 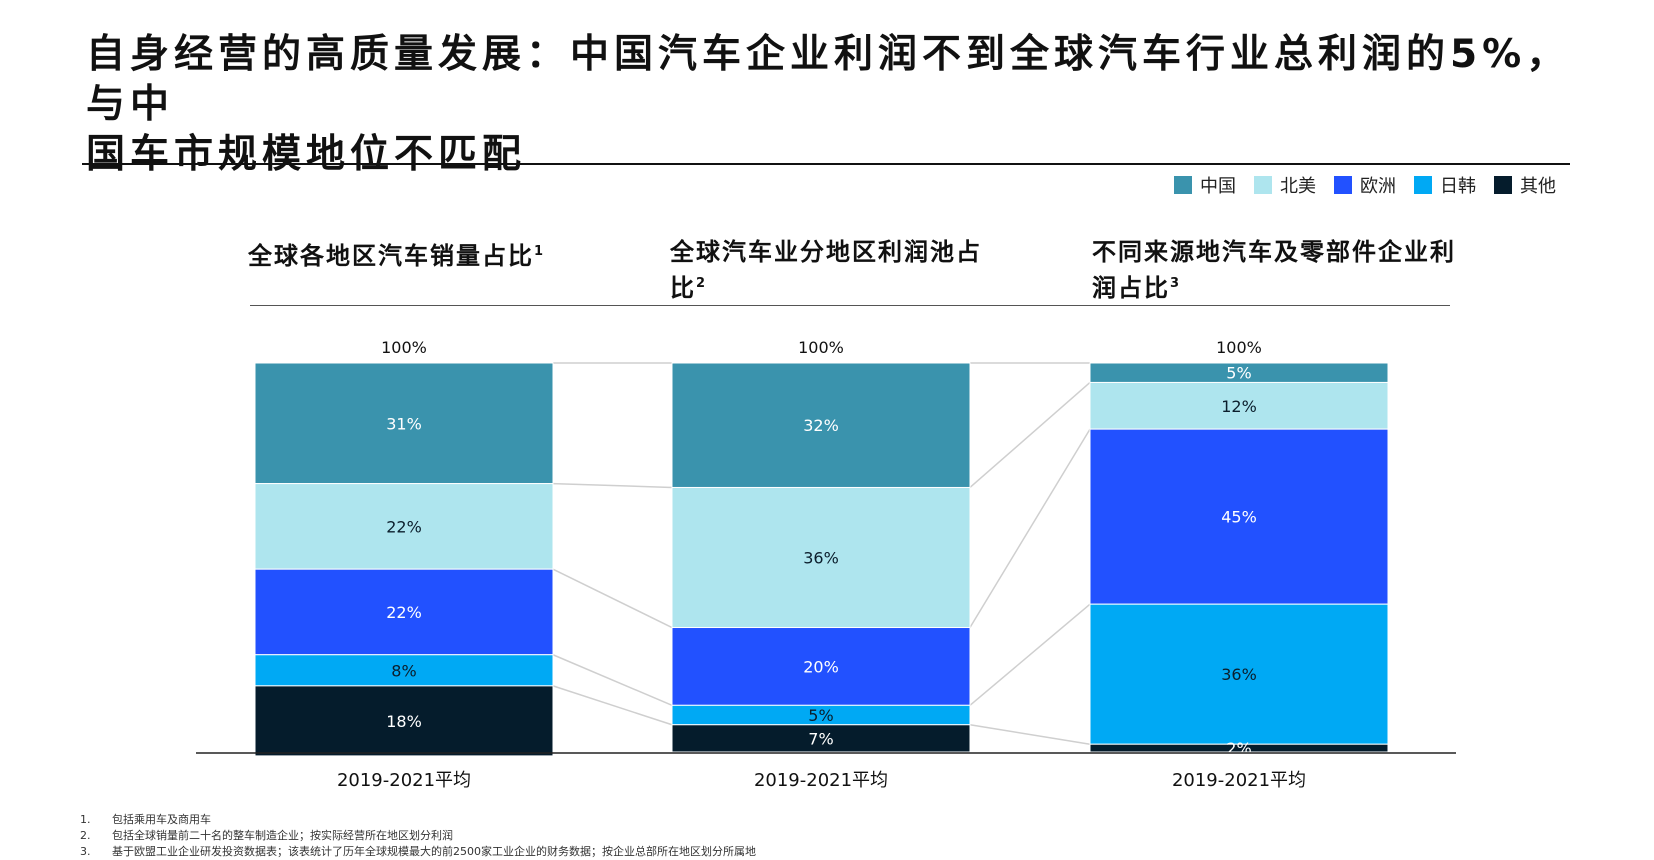 I want to click on panel-title-divider, so click(x=850, y=305).